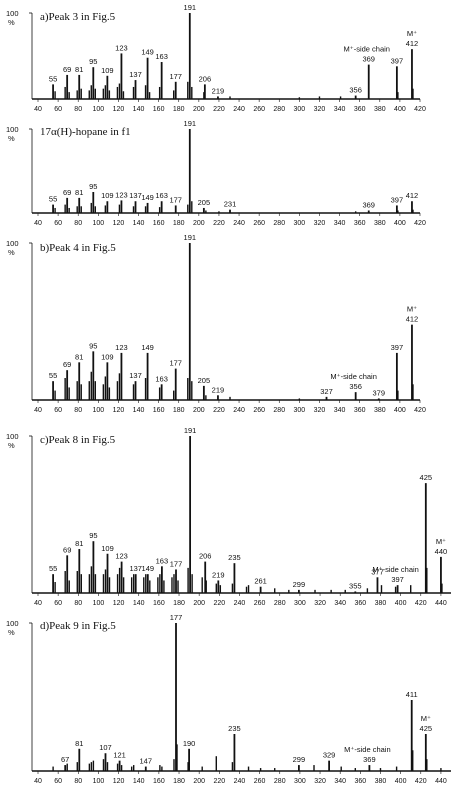 This screenshot has width=474, height=798. Describe the element at coordinates (379, 392) in the screenshot. I see `peak-label: 379` at that location.